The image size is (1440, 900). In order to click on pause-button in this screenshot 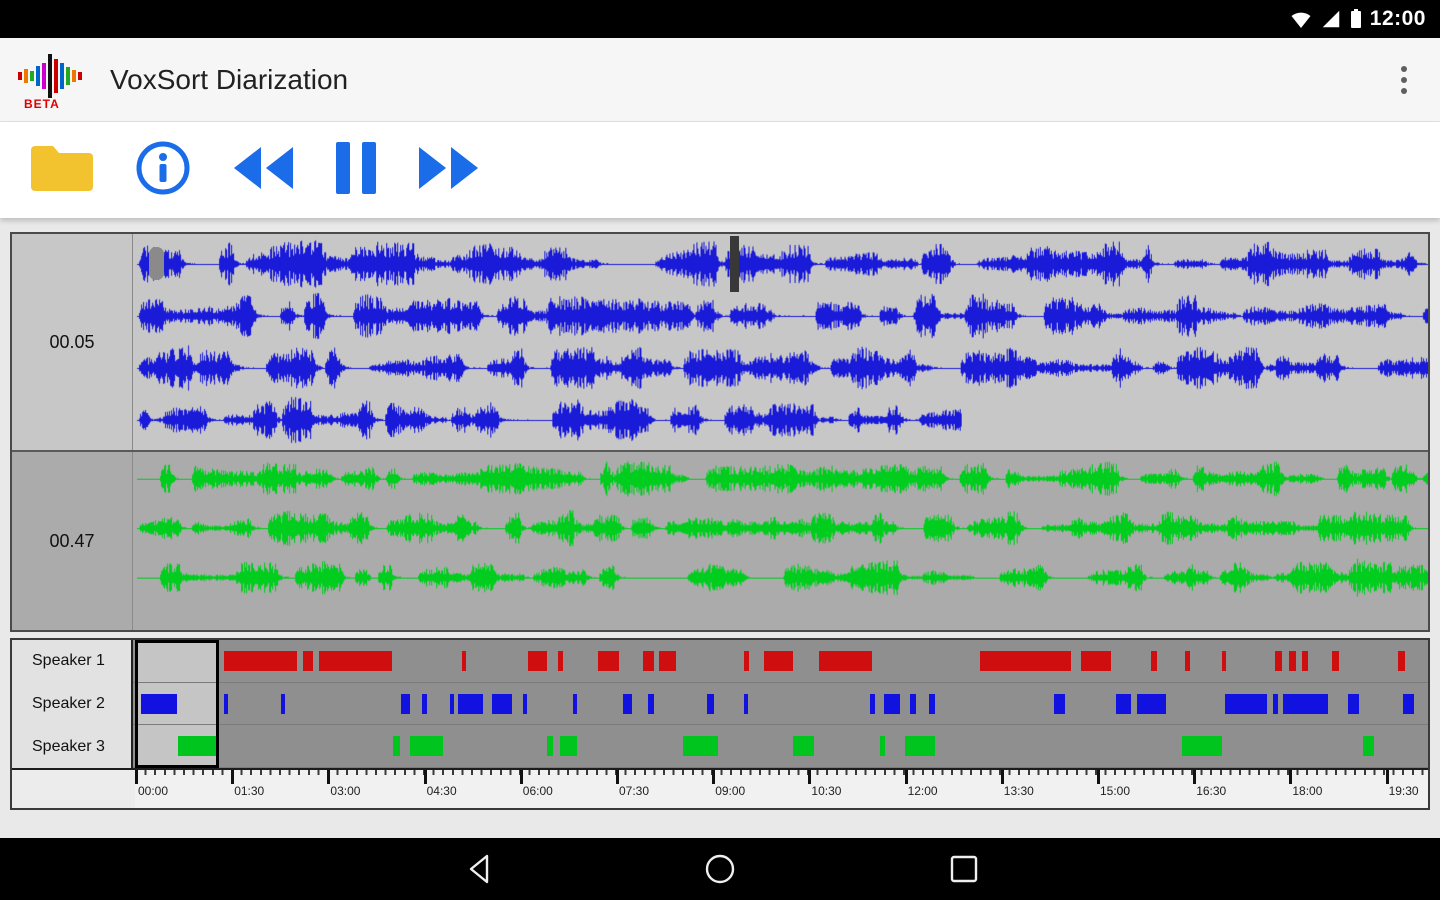, I will do `click(356, 170)`.